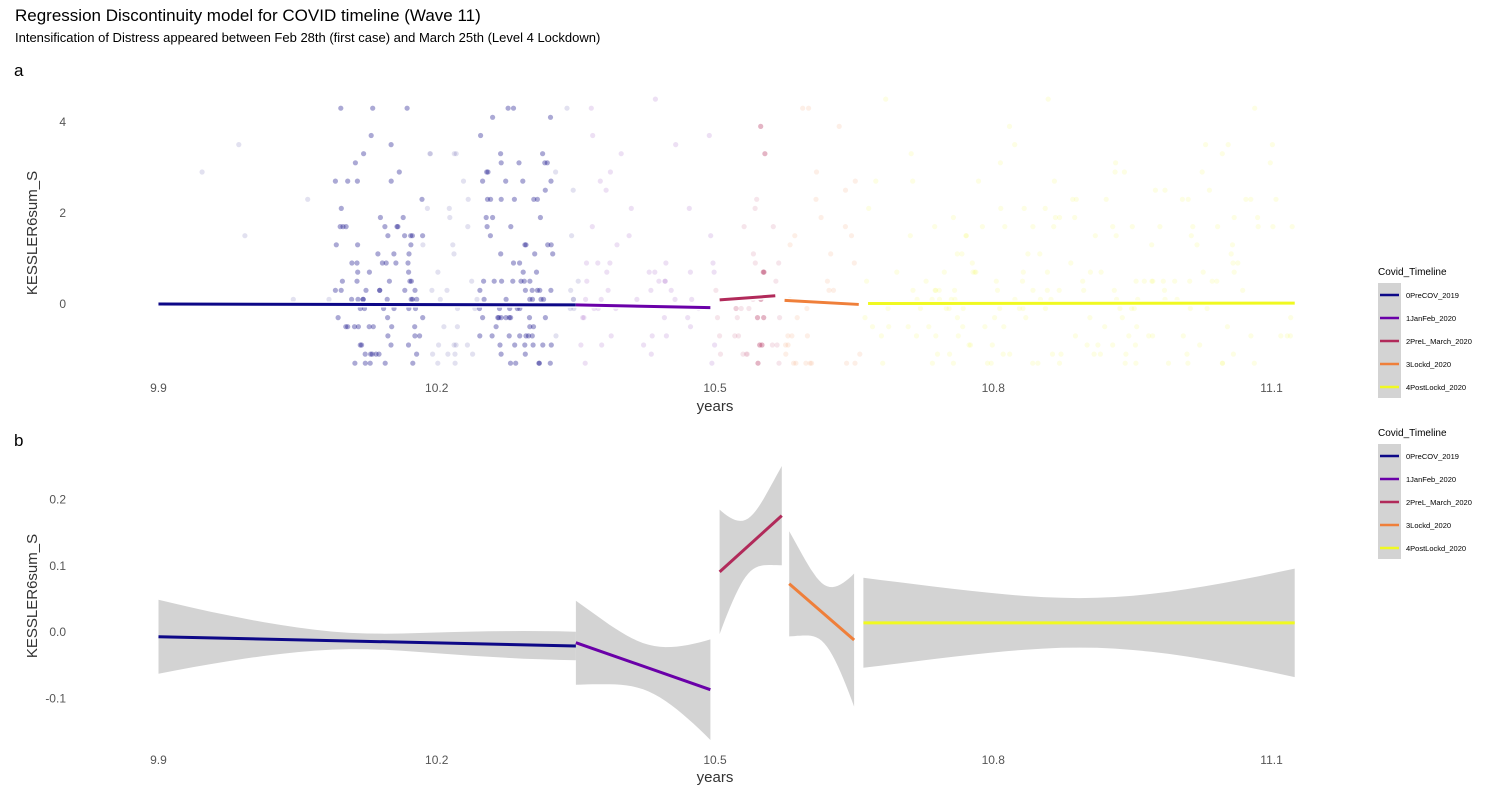 This screenshot has height=800, width=1500. What do you see at coordinates (822, 612) in the screenshot?
I see `panel-b-fit-line` at bounding box center [822, 612].